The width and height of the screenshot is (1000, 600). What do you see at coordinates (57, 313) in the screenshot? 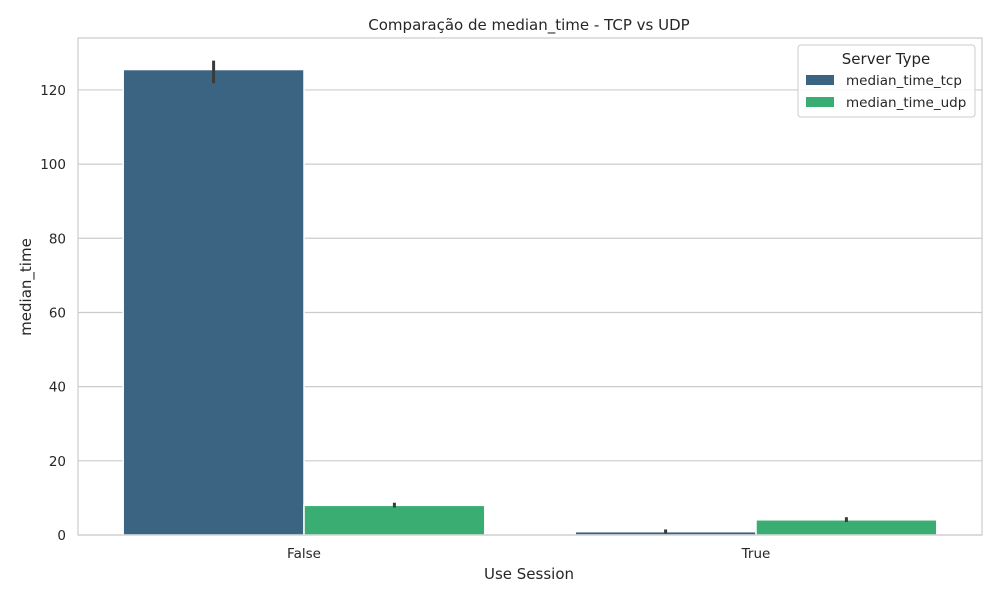
I see `y-tick-label: 60` at bounding box center [57, 313].